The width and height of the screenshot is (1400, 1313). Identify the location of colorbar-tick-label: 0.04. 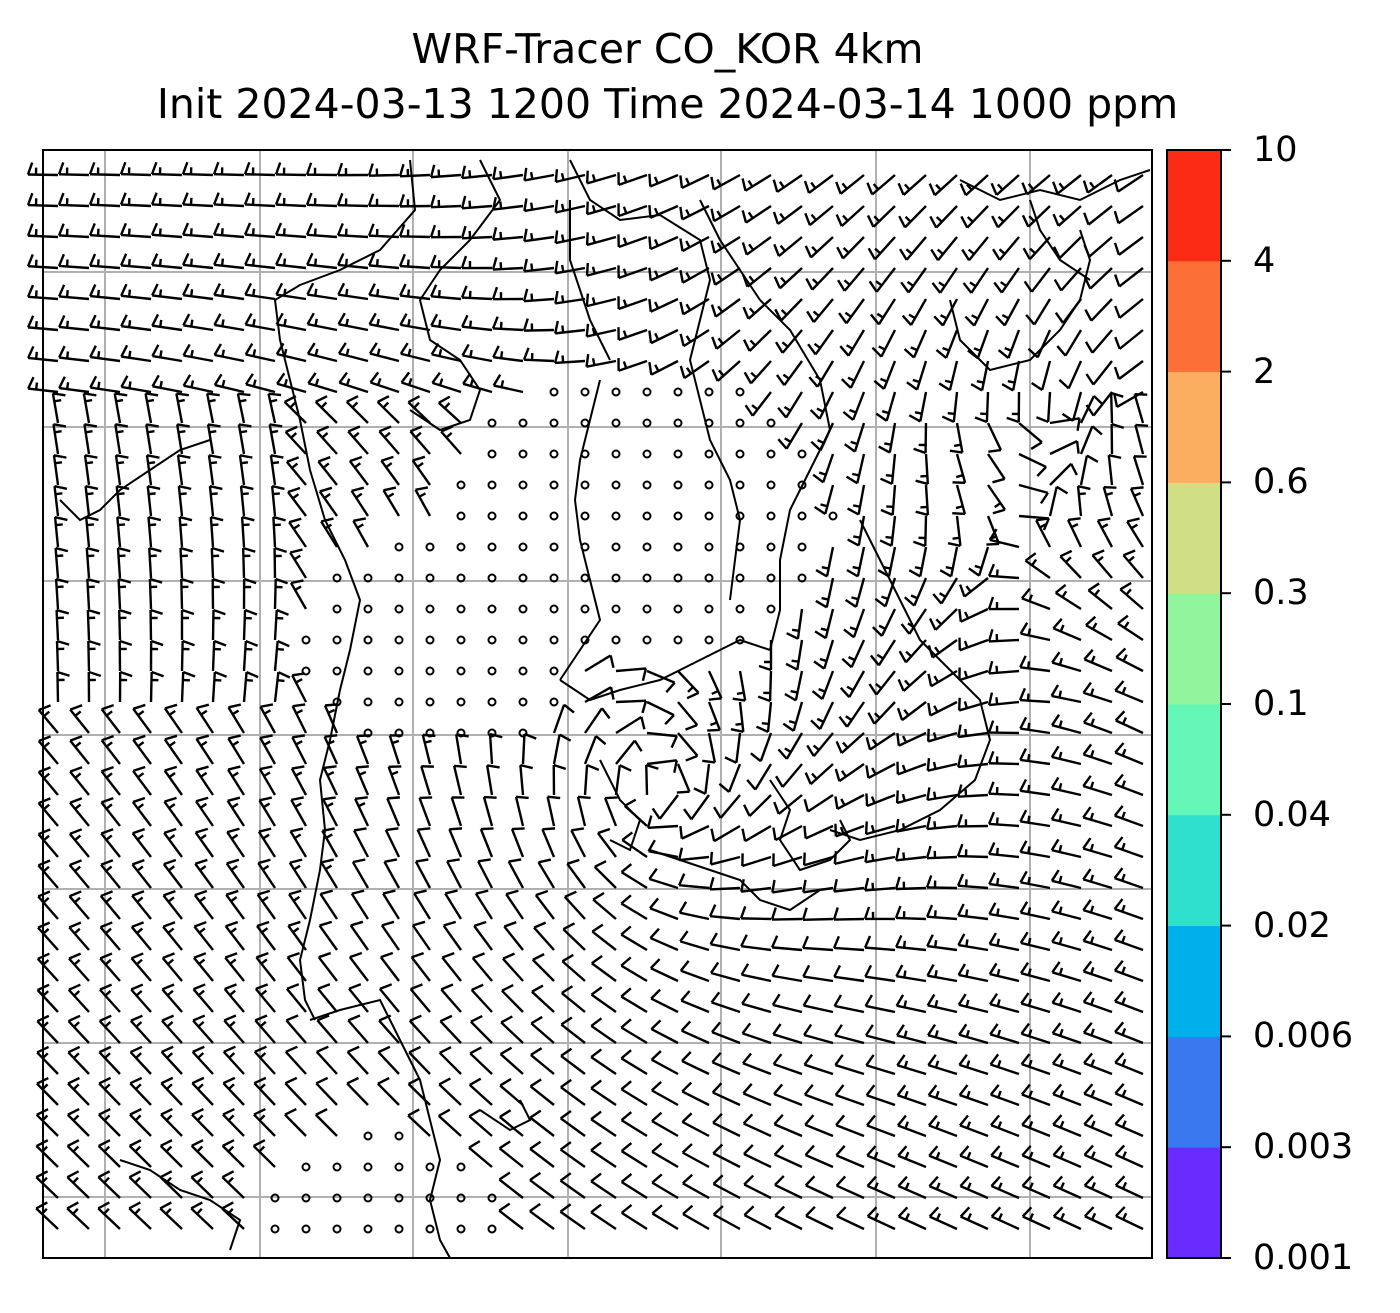
(1292, 814).